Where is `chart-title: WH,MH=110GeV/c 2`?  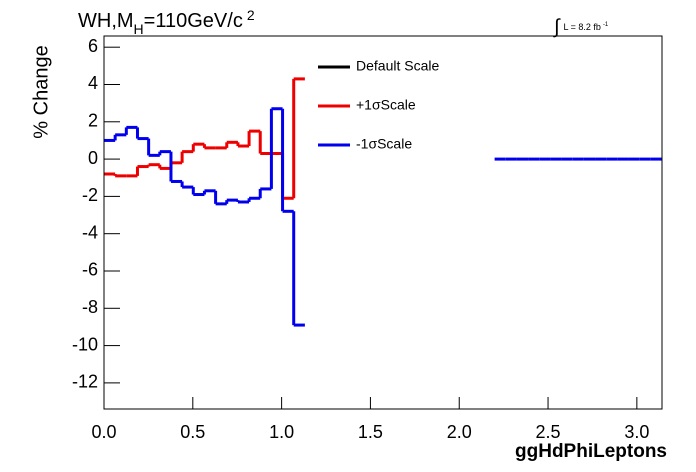
chart-title: WH,MH=110GeV/c 2 is located at coordinates (166, 22).